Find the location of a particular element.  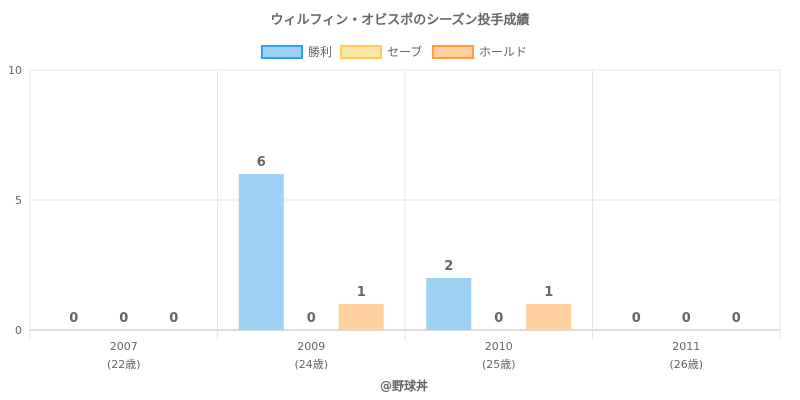

legend: 勝利 セーブ ホールド is located at coordinates (394, 51).